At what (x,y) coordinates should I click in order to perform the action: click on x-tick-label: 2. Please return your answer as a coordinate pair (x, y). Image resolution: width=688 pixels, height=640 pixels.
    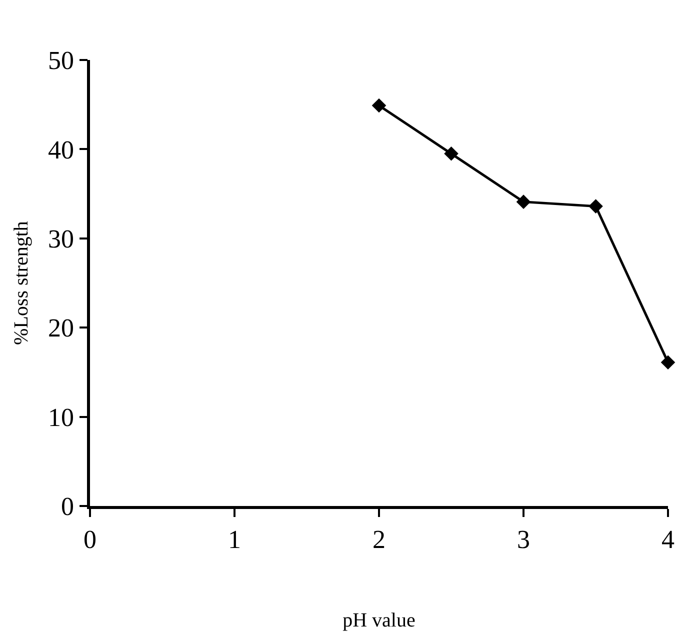
    Looking at the image, I should click on (379, 539).